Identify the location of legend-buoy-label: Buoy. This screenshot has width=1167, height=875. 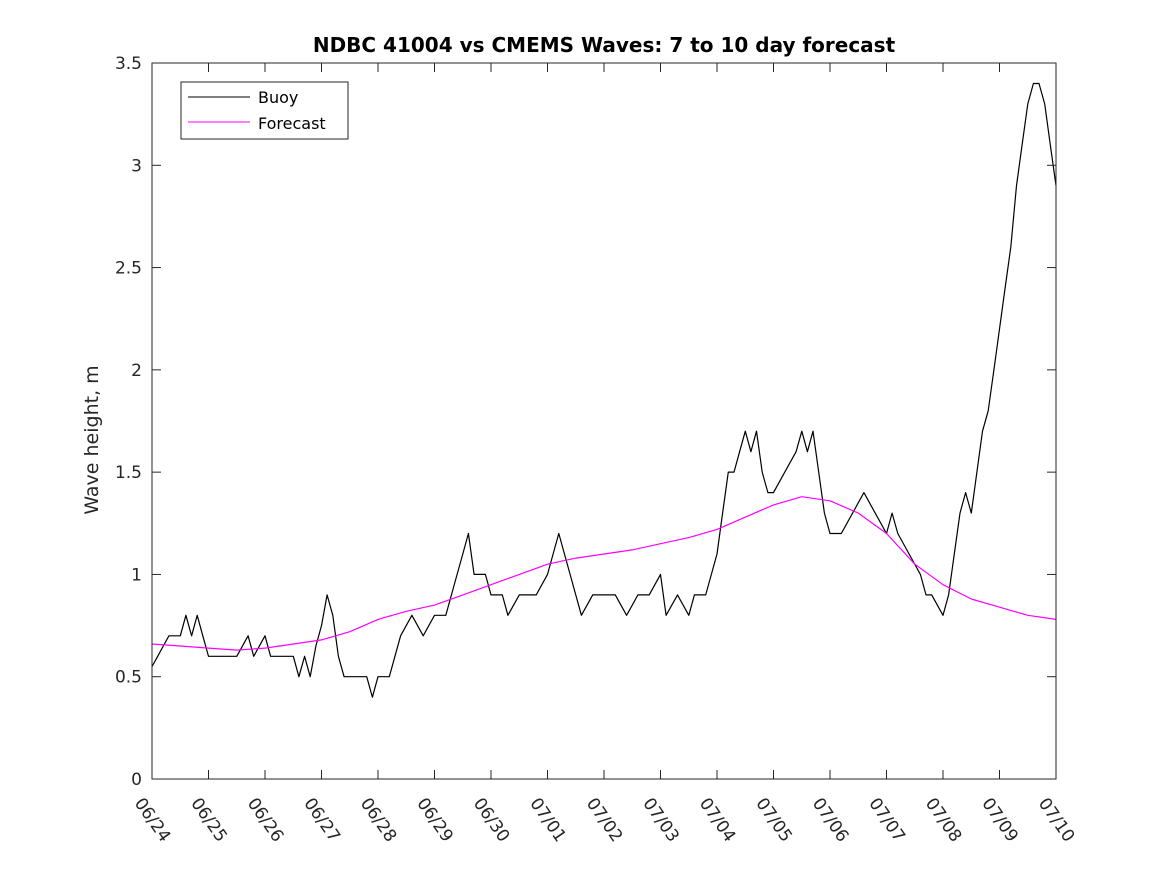
(278, 97).